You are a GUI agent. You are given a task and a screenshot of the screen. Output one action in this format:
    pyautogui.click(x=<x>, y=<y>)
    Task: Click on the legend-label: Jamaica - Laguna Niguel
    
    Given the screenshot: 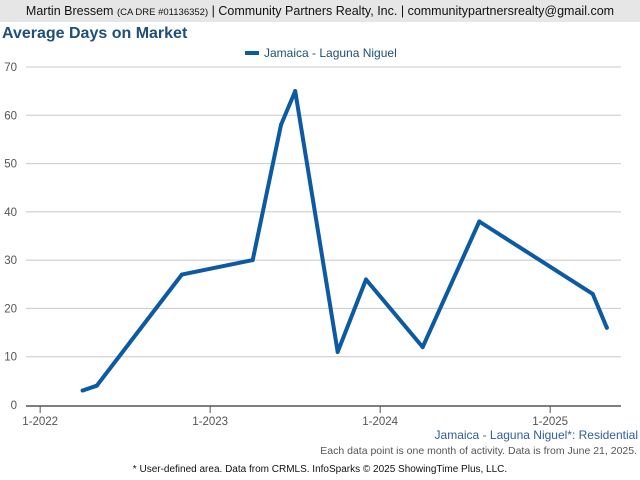 What is the action you would take?
    pyautogui.click(x=330, y=53)
    